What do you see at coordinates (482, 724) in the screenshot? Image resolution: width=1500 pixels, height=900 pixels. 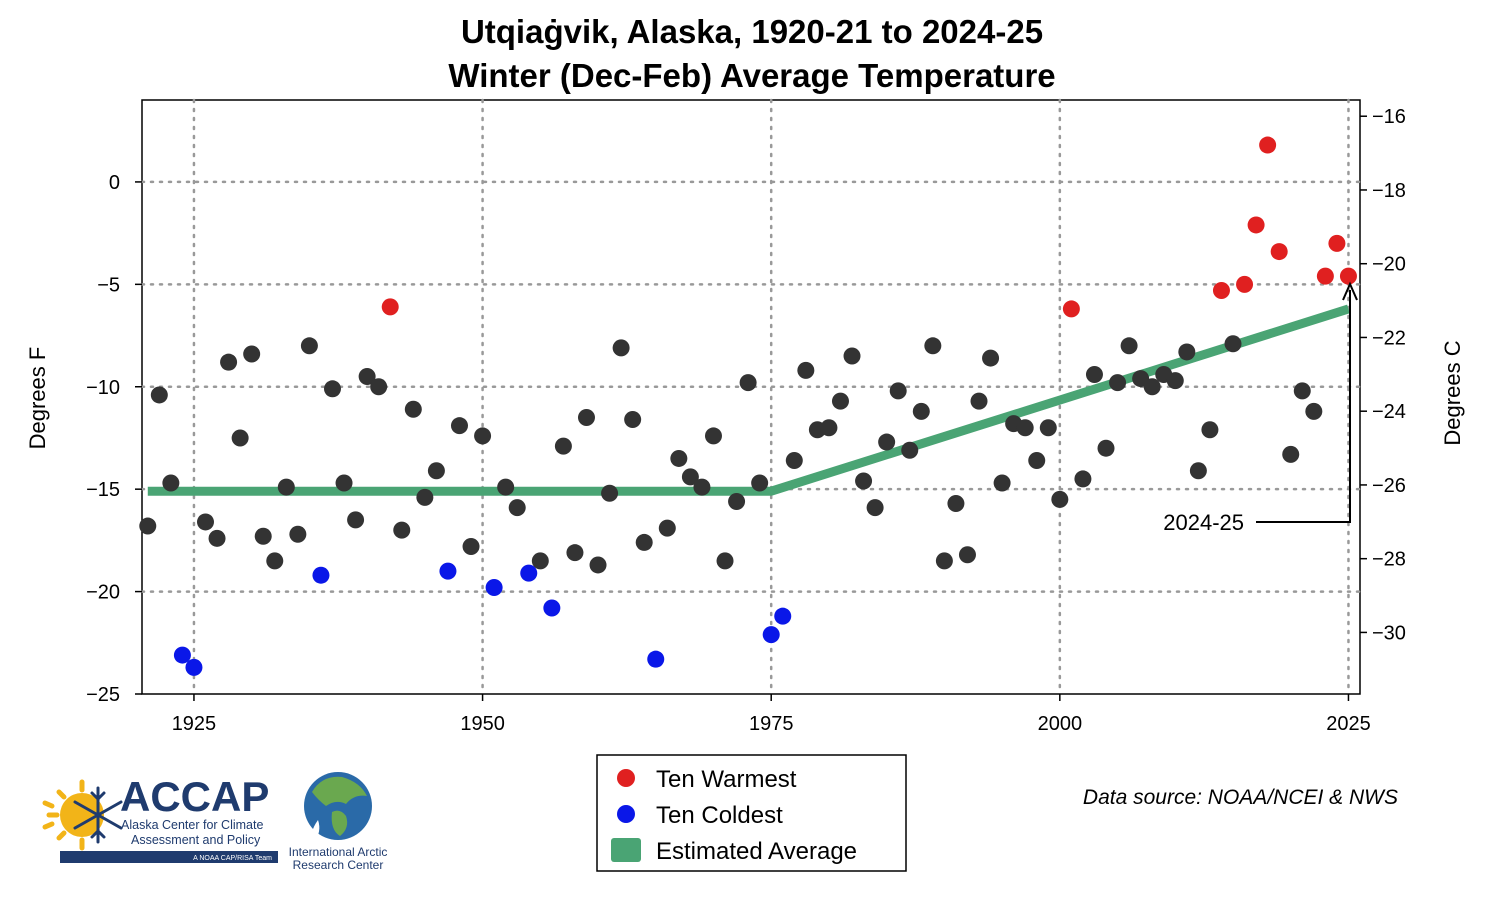 I see `x-tick-label: 1950` at bounding box center [482, 724].